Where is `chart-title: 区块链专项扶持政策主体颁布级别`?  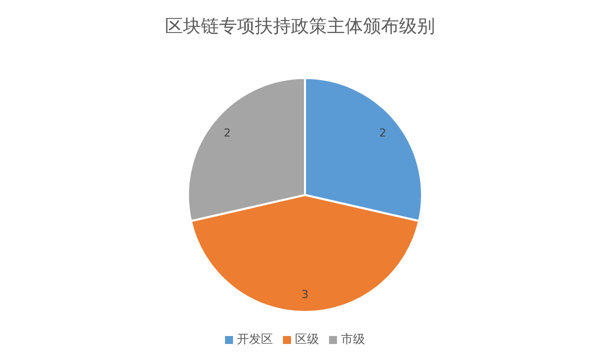
chart-title: 区块链专项扶持政策主体颁布级别 is located at coordinates (300, 27).